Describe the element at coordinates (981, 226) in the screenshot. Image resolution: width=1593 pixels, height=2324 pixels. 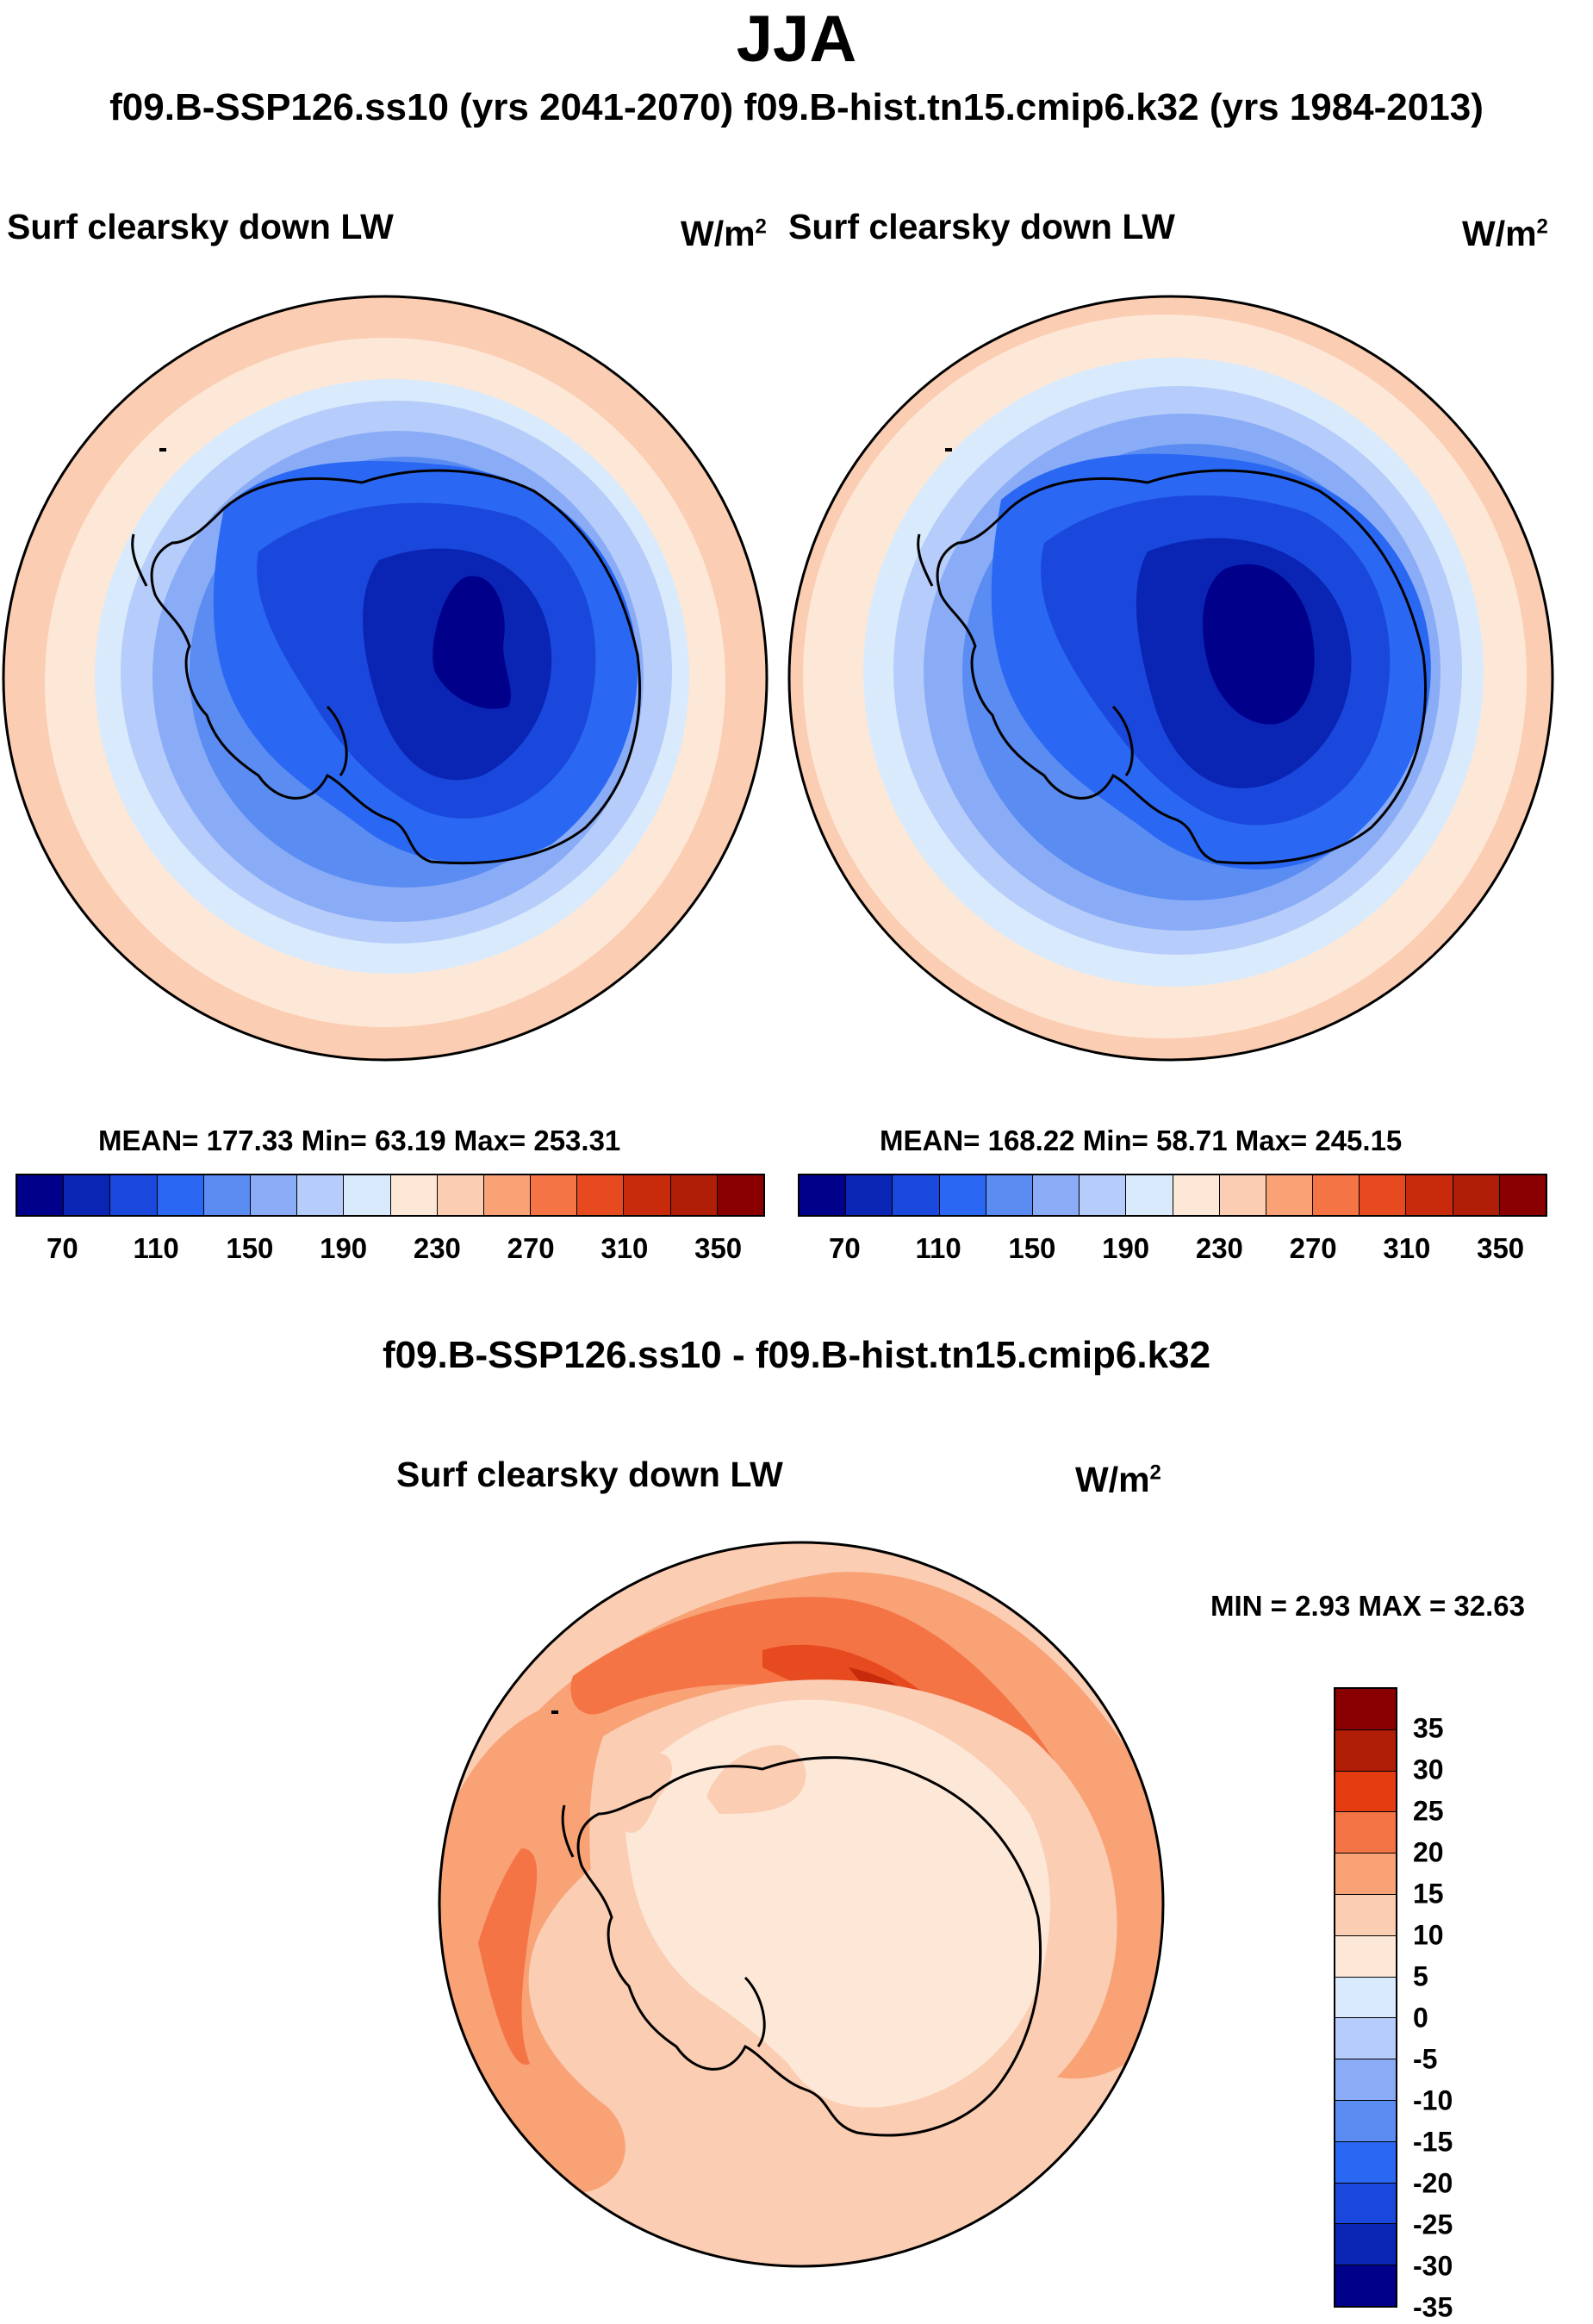
I see `right-variable-label: Surf clearsky down LW` at that location.